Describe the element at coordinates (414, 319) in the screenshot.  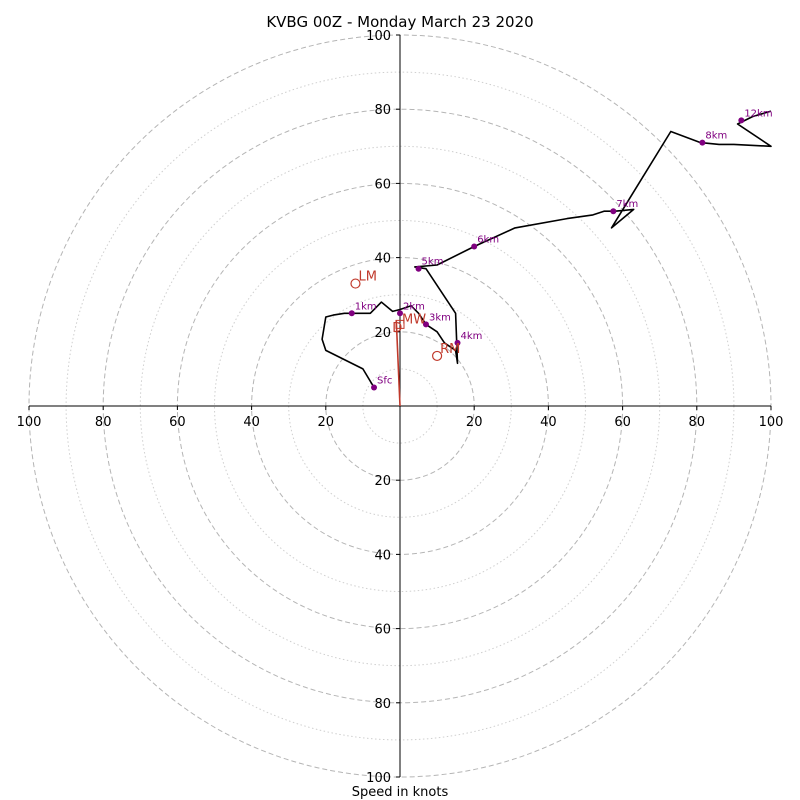
I see `storm-motion-label-MW: MW` at that location.